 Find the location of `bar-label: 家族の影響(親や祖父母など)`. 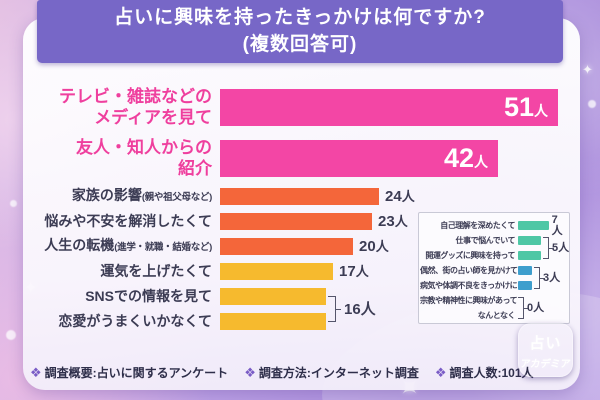

bar-label: 家族の影響(親や祖父母など) is located at coordinates (141, 195).